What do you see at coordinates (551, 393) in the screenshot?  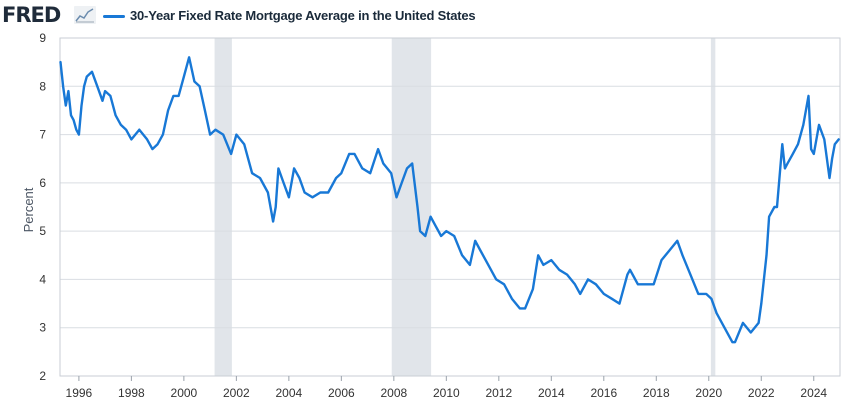 I see `x-tick-label-2014: 2014` at bounding box center [551, 393].